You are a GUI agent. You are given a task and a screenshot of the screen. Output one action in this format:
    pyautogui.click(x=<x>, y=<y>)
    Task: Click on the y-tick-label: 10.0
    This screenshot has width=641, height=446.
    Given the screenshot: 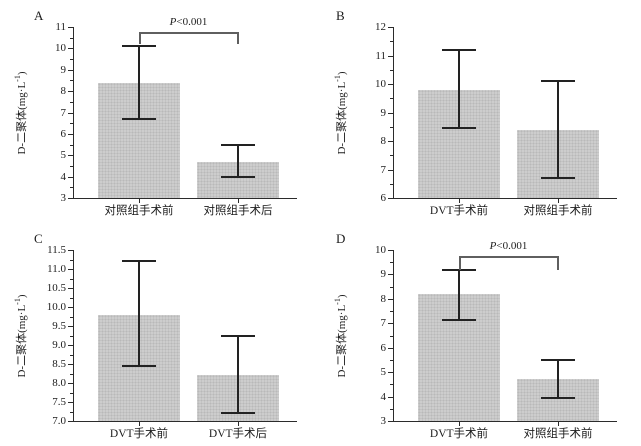 What is the action you would take?
    pyautogui.click(x=56, y=307)
    